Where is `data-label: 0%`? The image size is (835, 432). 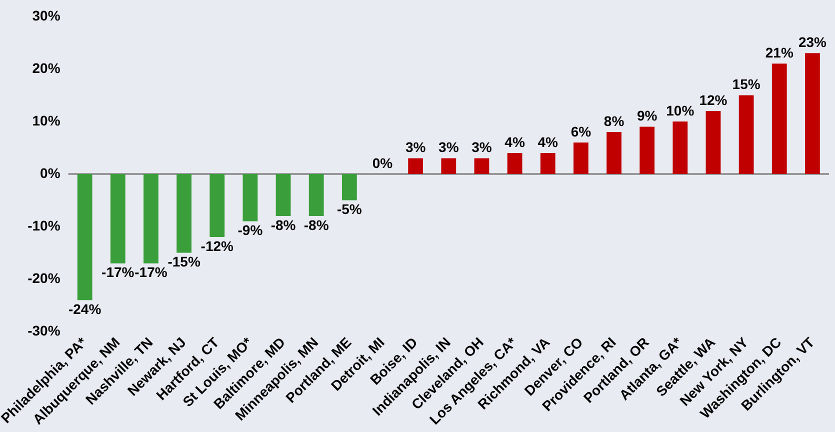 data-label: 0% is located at coordinates (383, 162).